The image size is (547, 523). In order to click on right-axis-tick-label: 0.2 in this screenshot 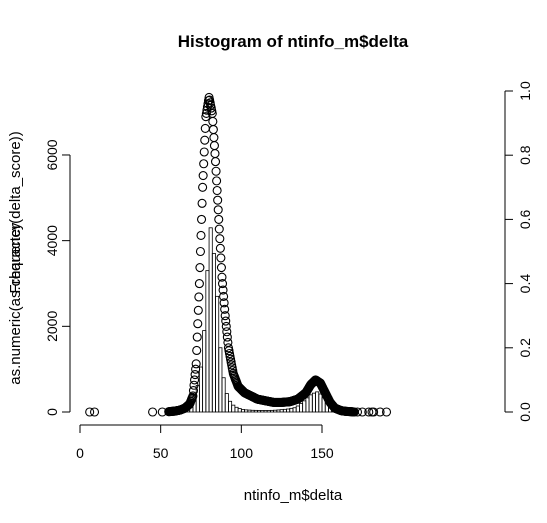, I will do `click(525, 348)`.